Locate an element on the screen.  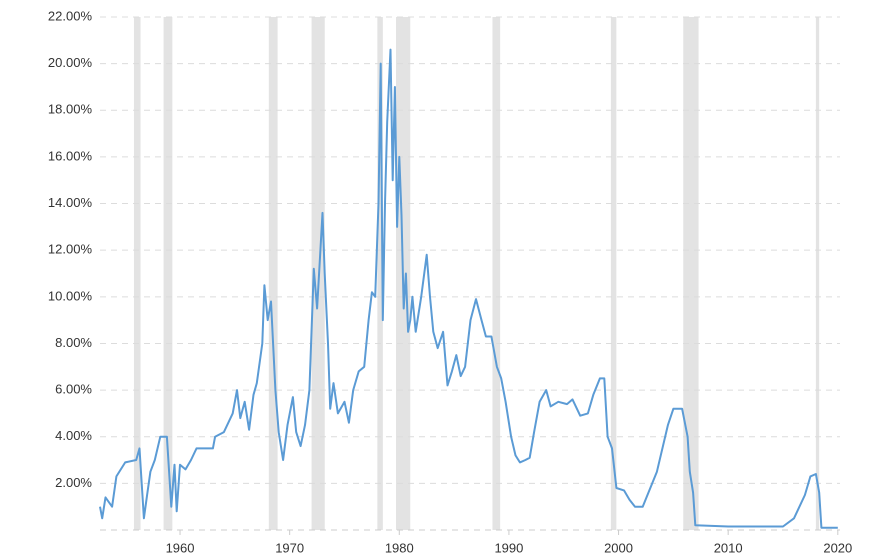
x-tick-label: 2000 is located at coordinates (618, 547).